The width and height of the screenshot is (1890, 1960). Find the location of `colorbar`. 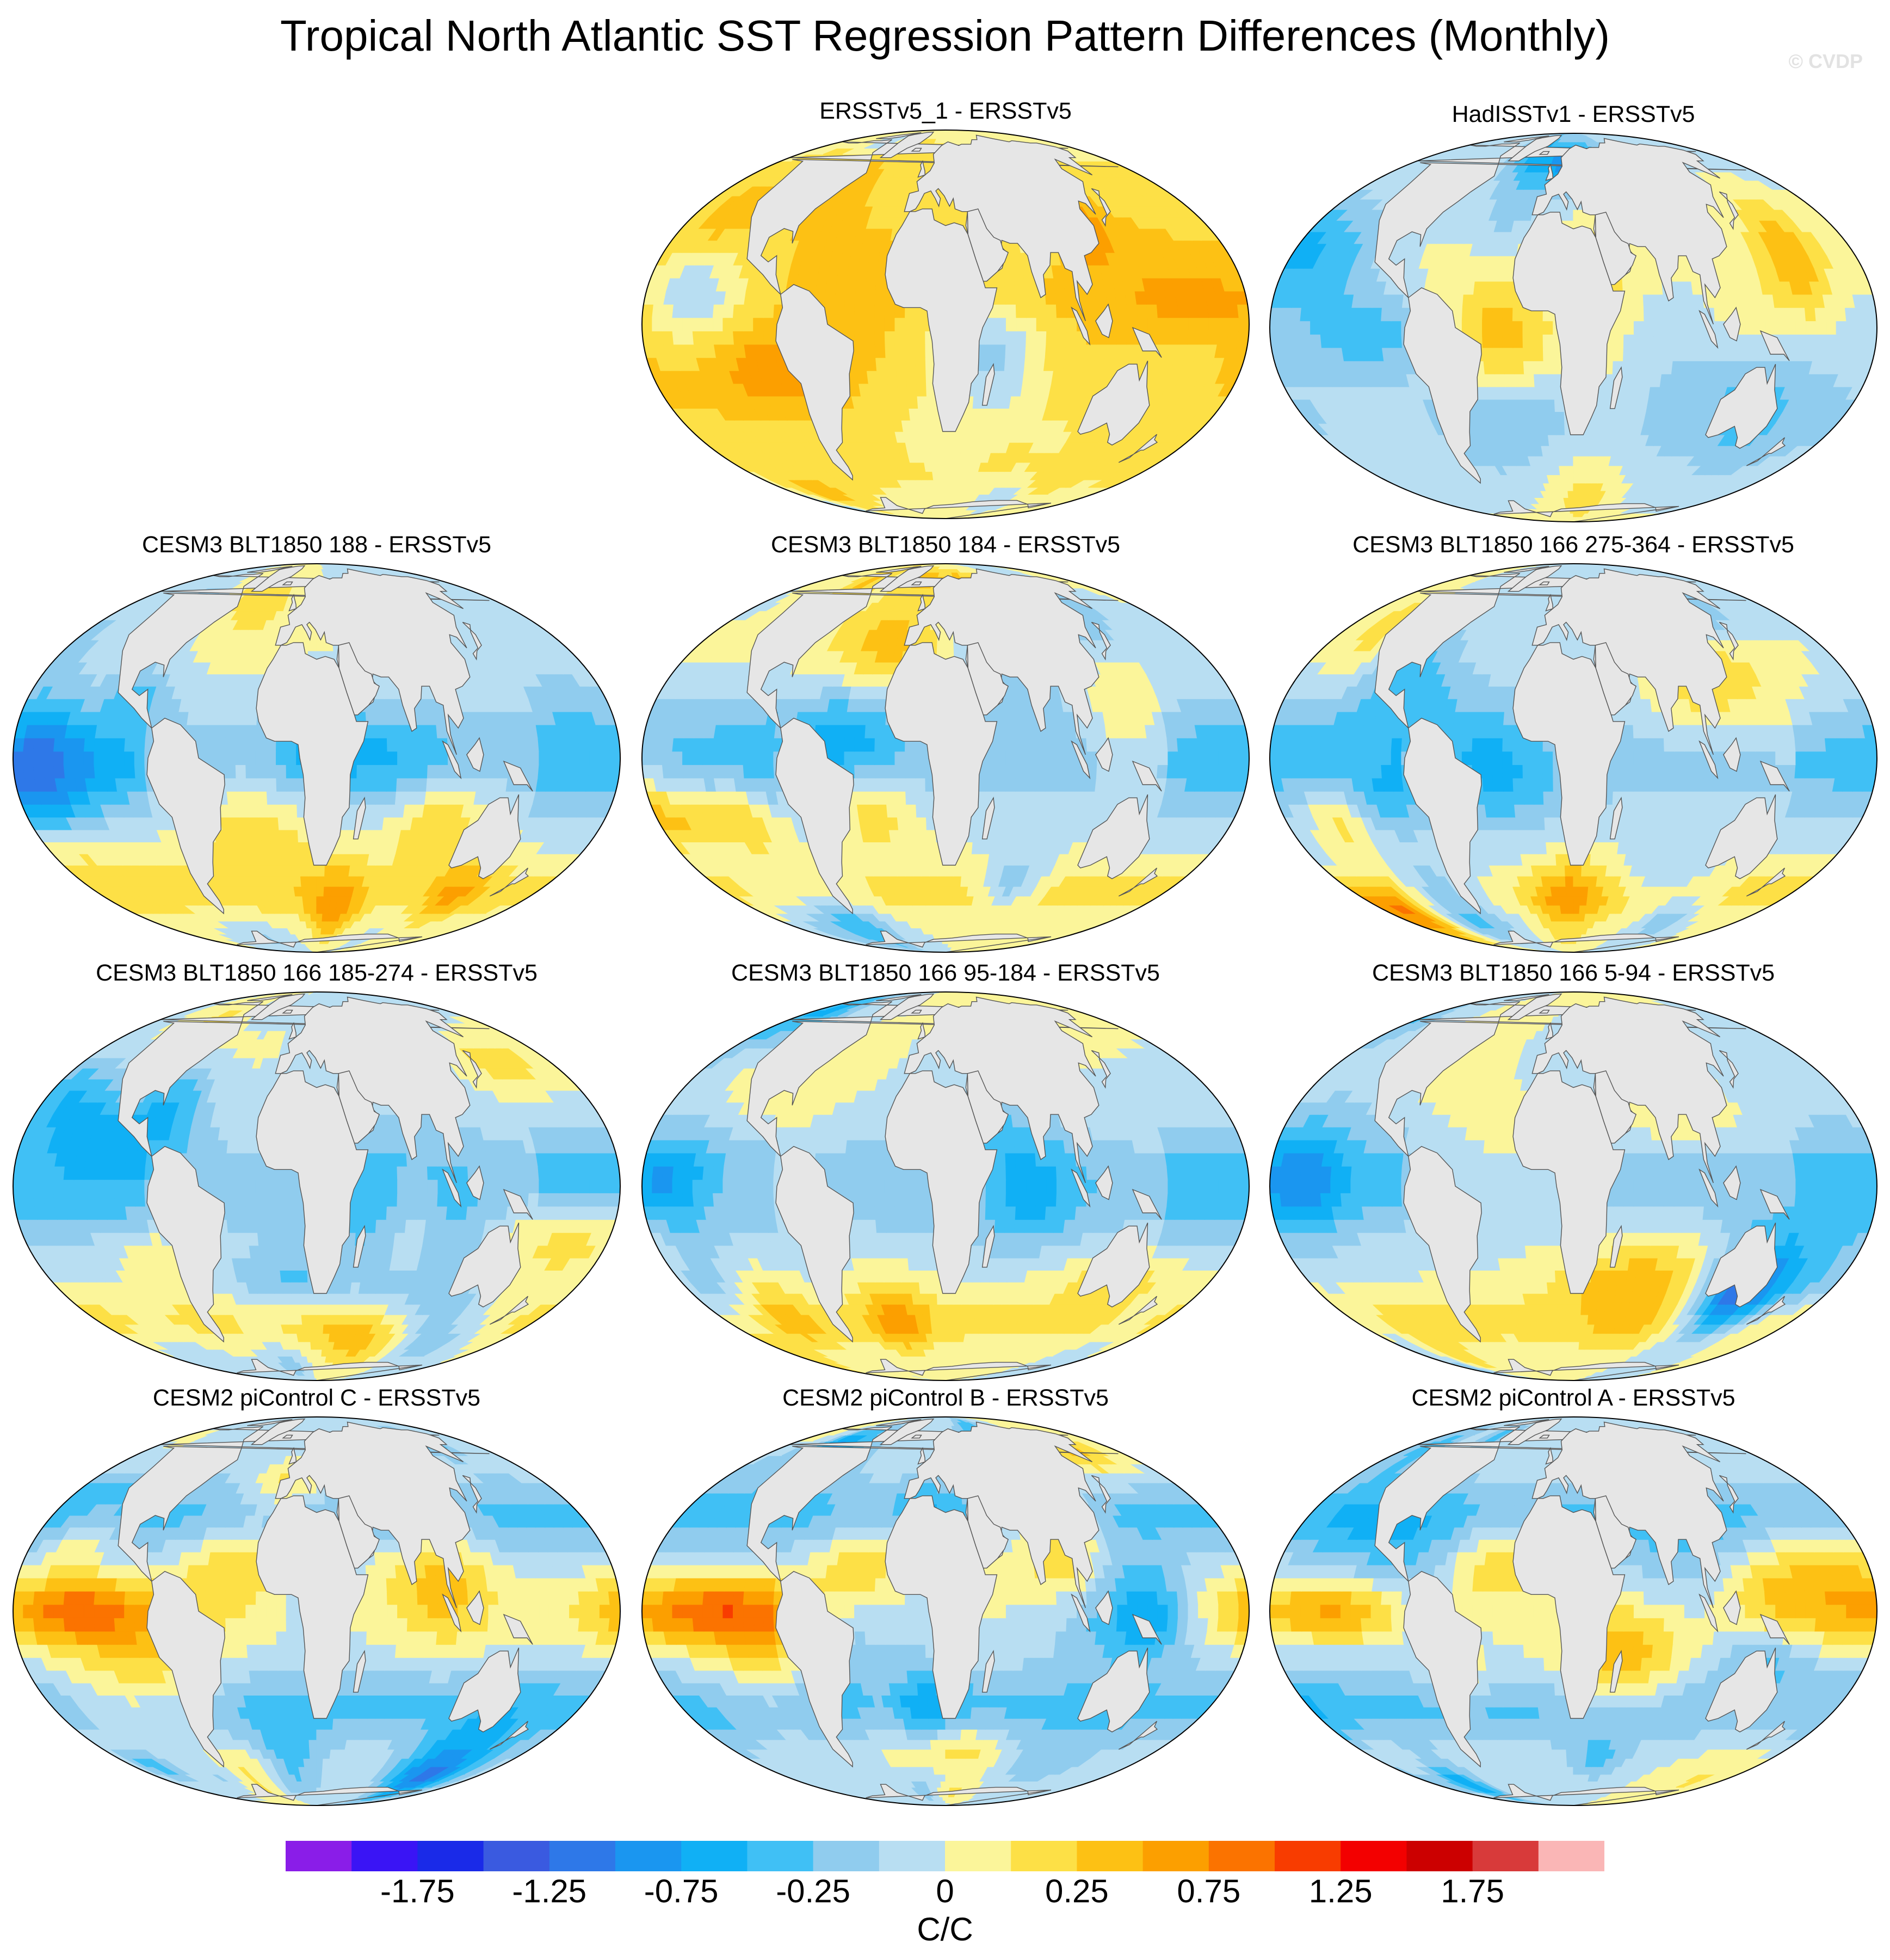

colorbar is located at coordinates (945, 1856).